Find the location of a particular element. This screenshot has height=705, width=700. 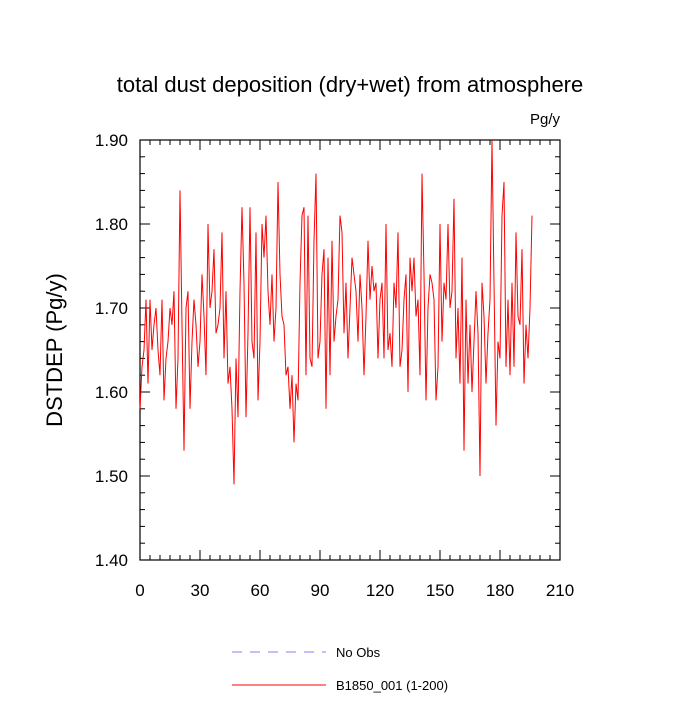

x-tick-label: 90 is located at coordinates (320, 590).